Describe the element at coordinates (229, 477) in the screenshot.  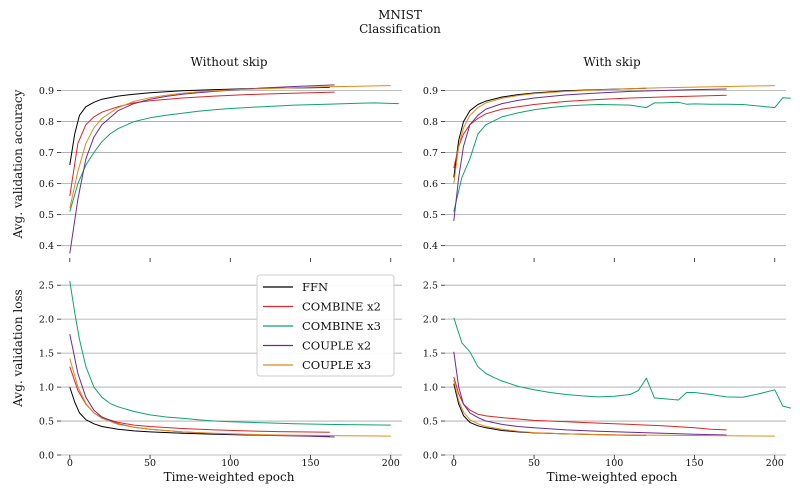
I see `xlabel-left: Time-weighted epoch` at that location.